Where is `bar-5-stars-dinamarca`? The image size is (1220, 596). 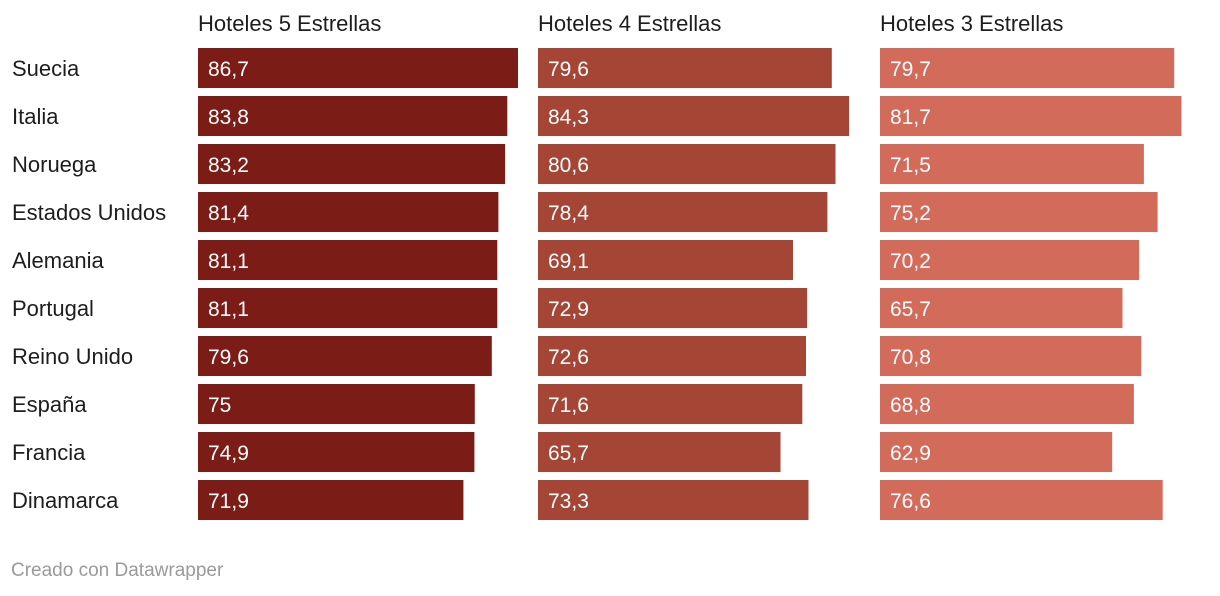 bar-5-stars-dinamarca is located at coordinates (331, 500).